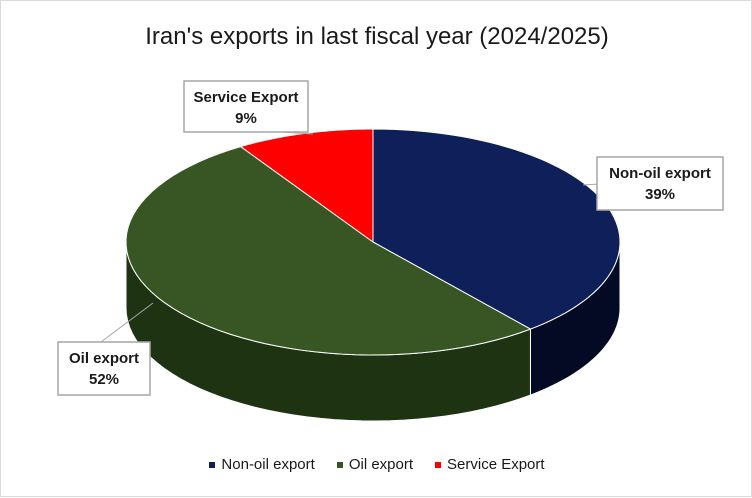 The image size is (752, 498). What do you see at coordinates (339, 464) in the screenshot?
I see `legend-swatch-oil-export` at bounding box center [339, 464].